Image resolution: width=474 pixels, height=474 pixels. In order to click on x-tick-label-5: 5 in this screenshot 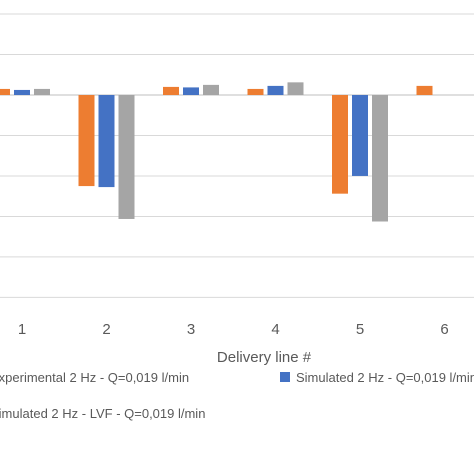, I will do `click(360, 329)`.